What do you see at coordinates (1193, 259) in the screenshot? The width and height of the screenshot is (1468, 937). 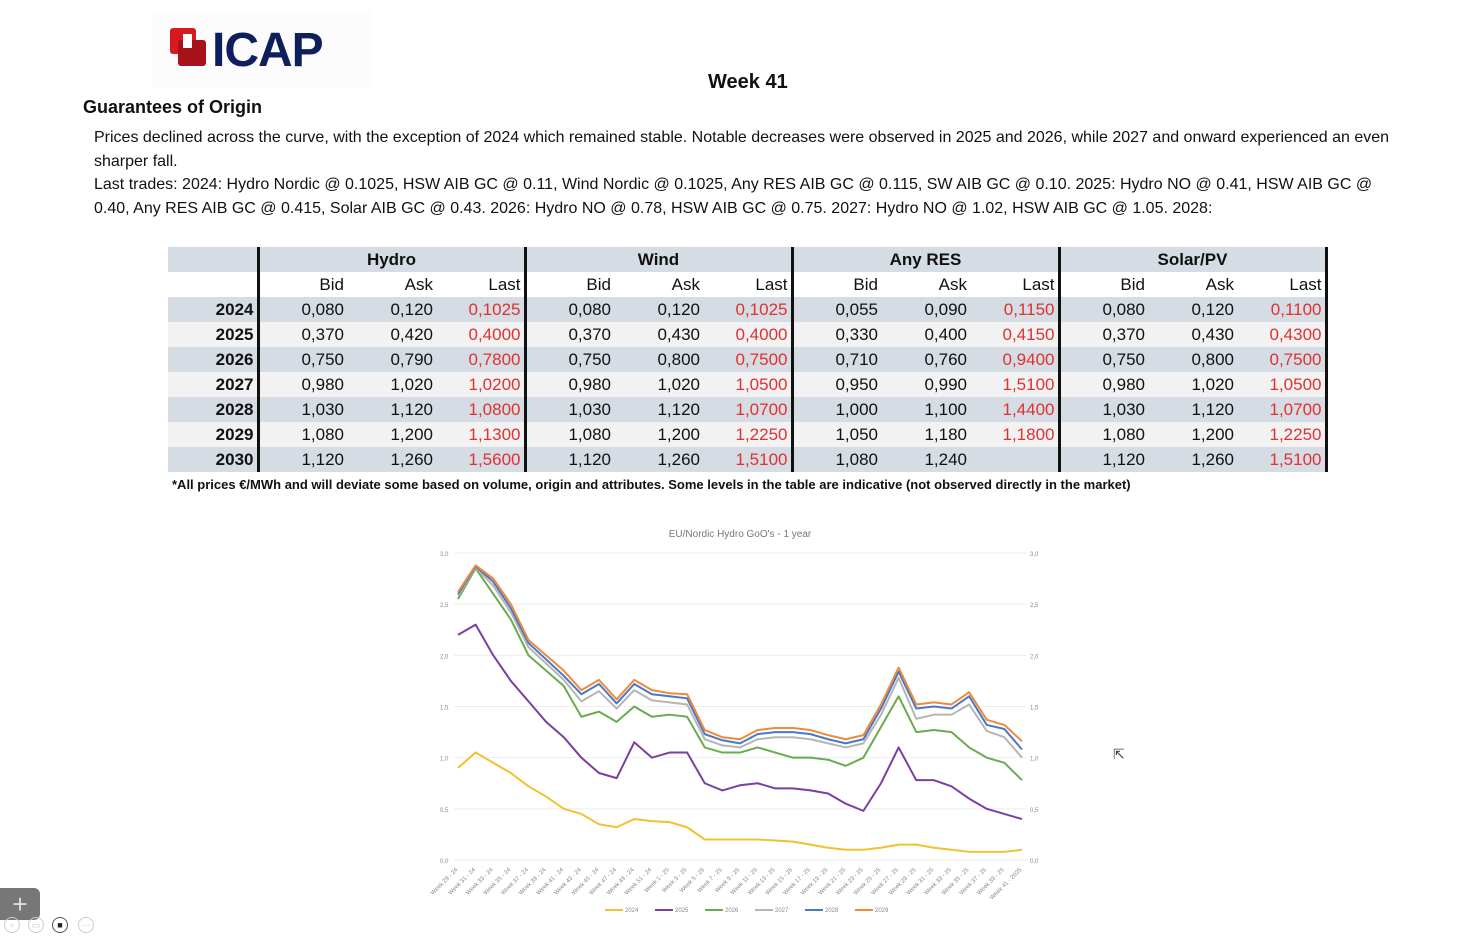 I see `group-header: Solar/PV` at bounding box center [1193, 259].